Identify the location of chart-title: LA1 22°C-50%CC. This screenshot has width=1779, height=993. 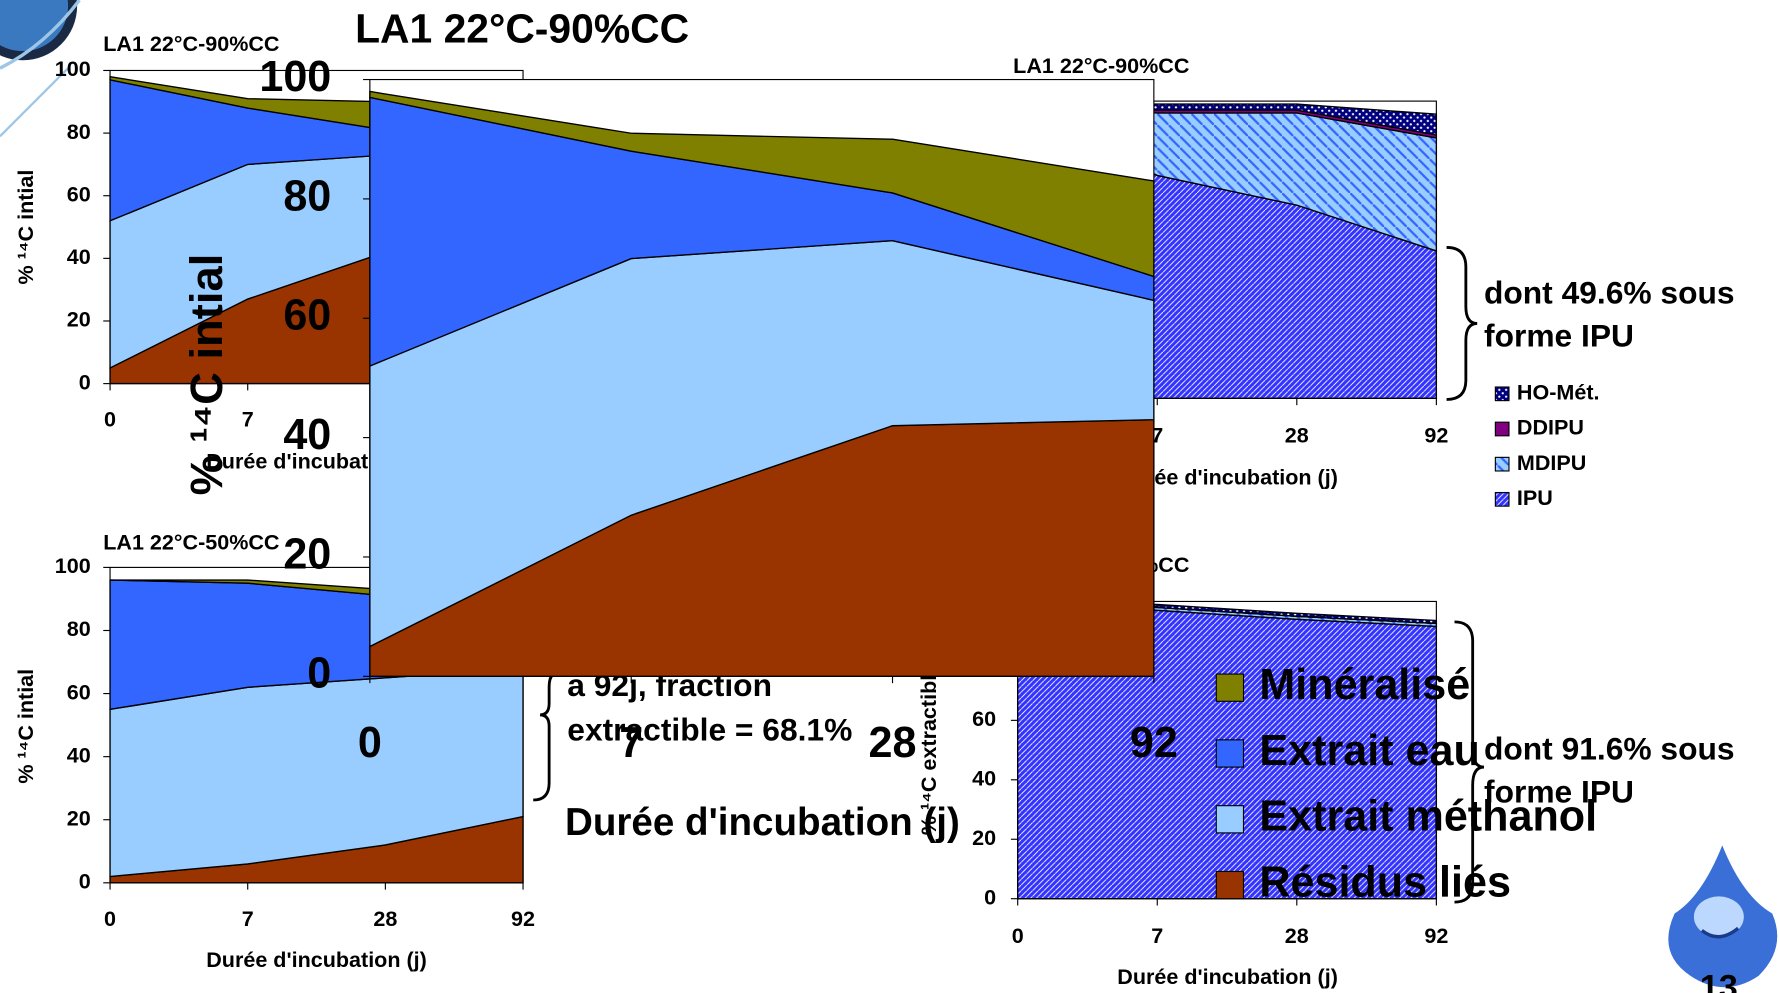
(191, 541).